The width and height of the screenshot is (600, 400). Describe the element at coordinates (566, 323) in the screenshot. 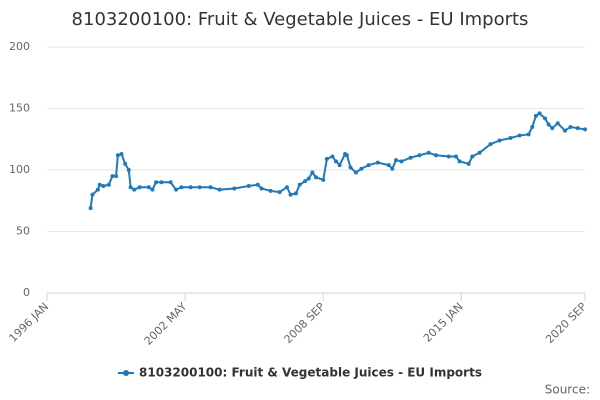

I see `x-tick-label: 2020 SEP` at that location.